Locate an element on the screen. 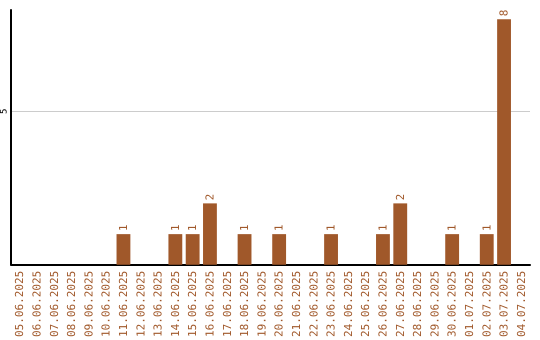 The height and width of the screenshot is (340, 540). x-tick-label: 02.07.2025 is located at coordinates (487, 304).